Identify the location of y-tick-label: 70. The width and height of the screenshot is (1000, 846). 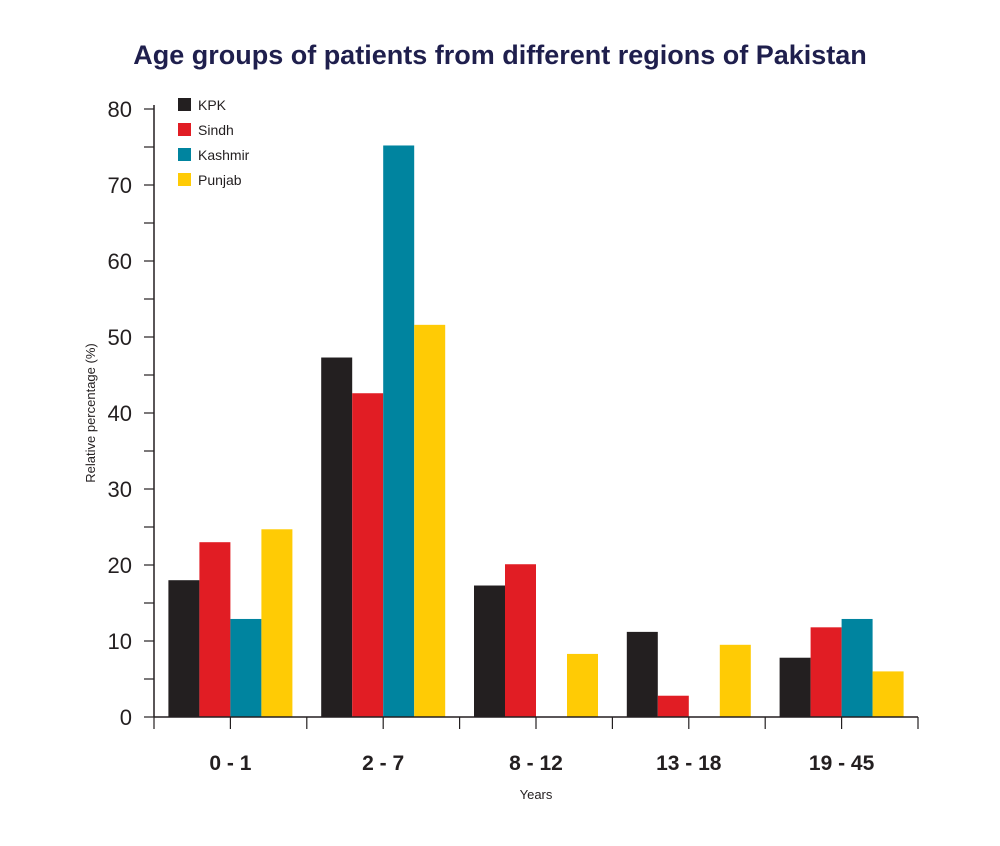
(120, 185).